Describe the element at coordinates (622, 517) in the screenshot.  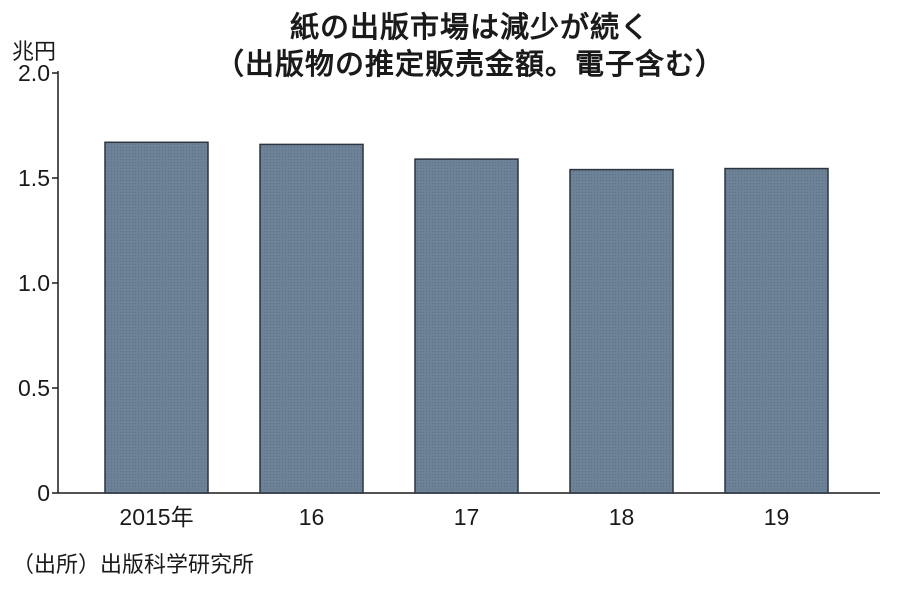
I see `x-category-label: 18` at that location.